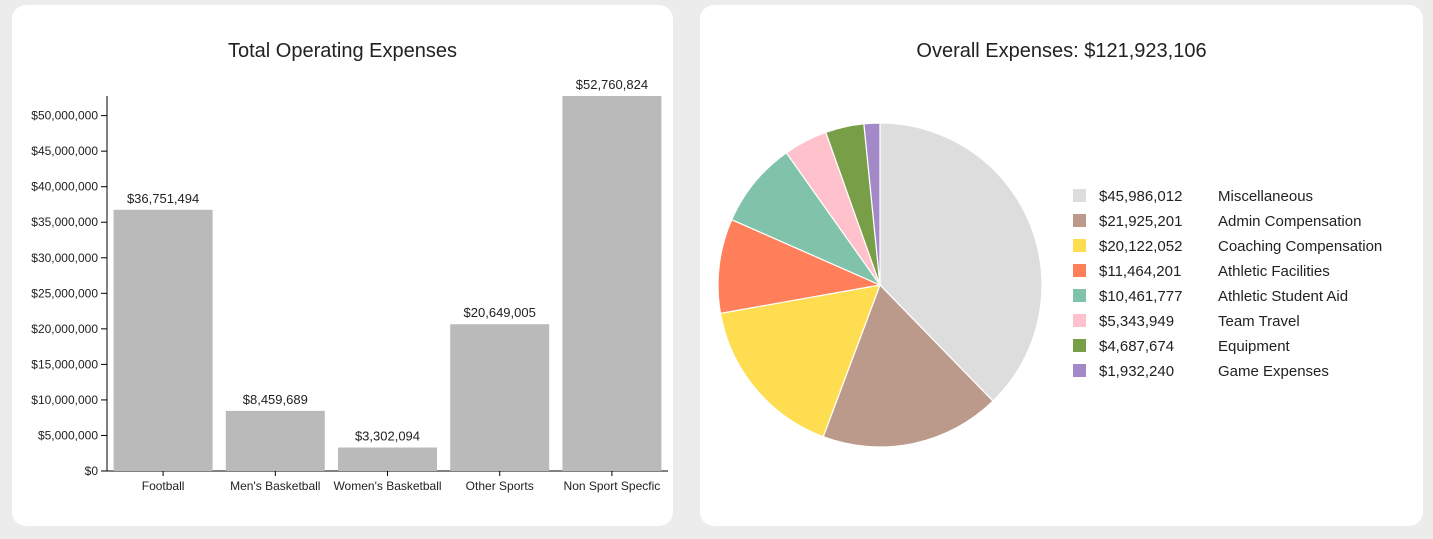  Describe the element at coordinates (1141, 246) in the screenshot. I see `legend-amount: $20,122,052` at that location.